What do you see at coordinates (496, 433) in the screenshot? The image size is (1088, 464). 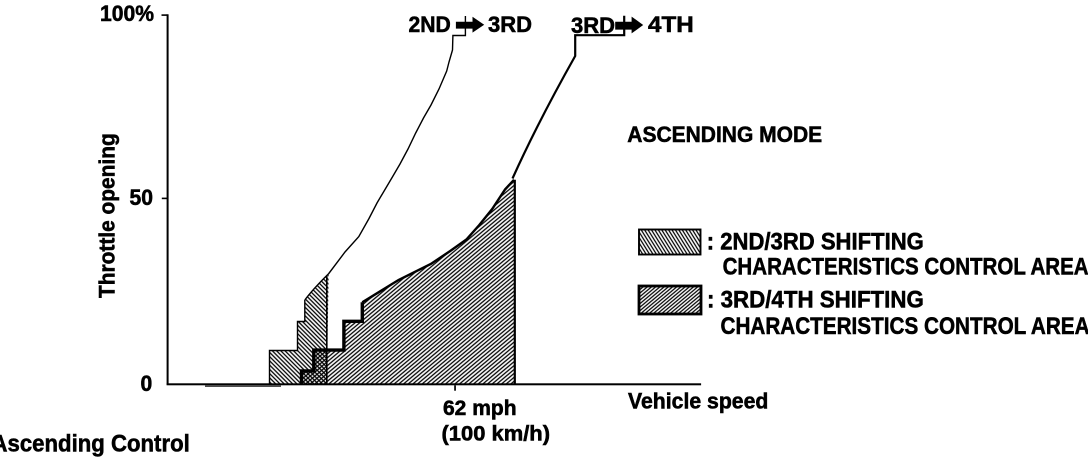 I see `svg-text: (100 km/h)` at bounding box center [496, 433].